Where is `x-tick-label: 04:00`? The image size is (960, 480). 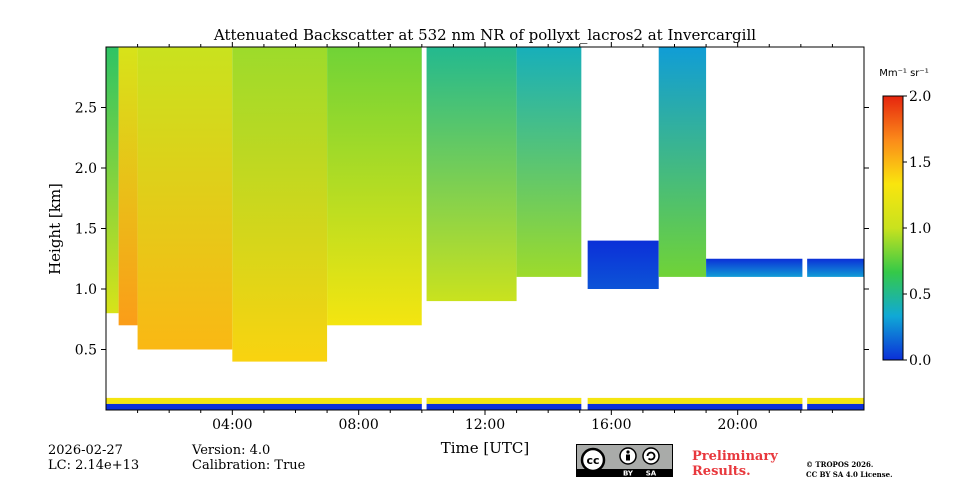 x-tick-label: 04:00 is located at coordinates (232, 425).